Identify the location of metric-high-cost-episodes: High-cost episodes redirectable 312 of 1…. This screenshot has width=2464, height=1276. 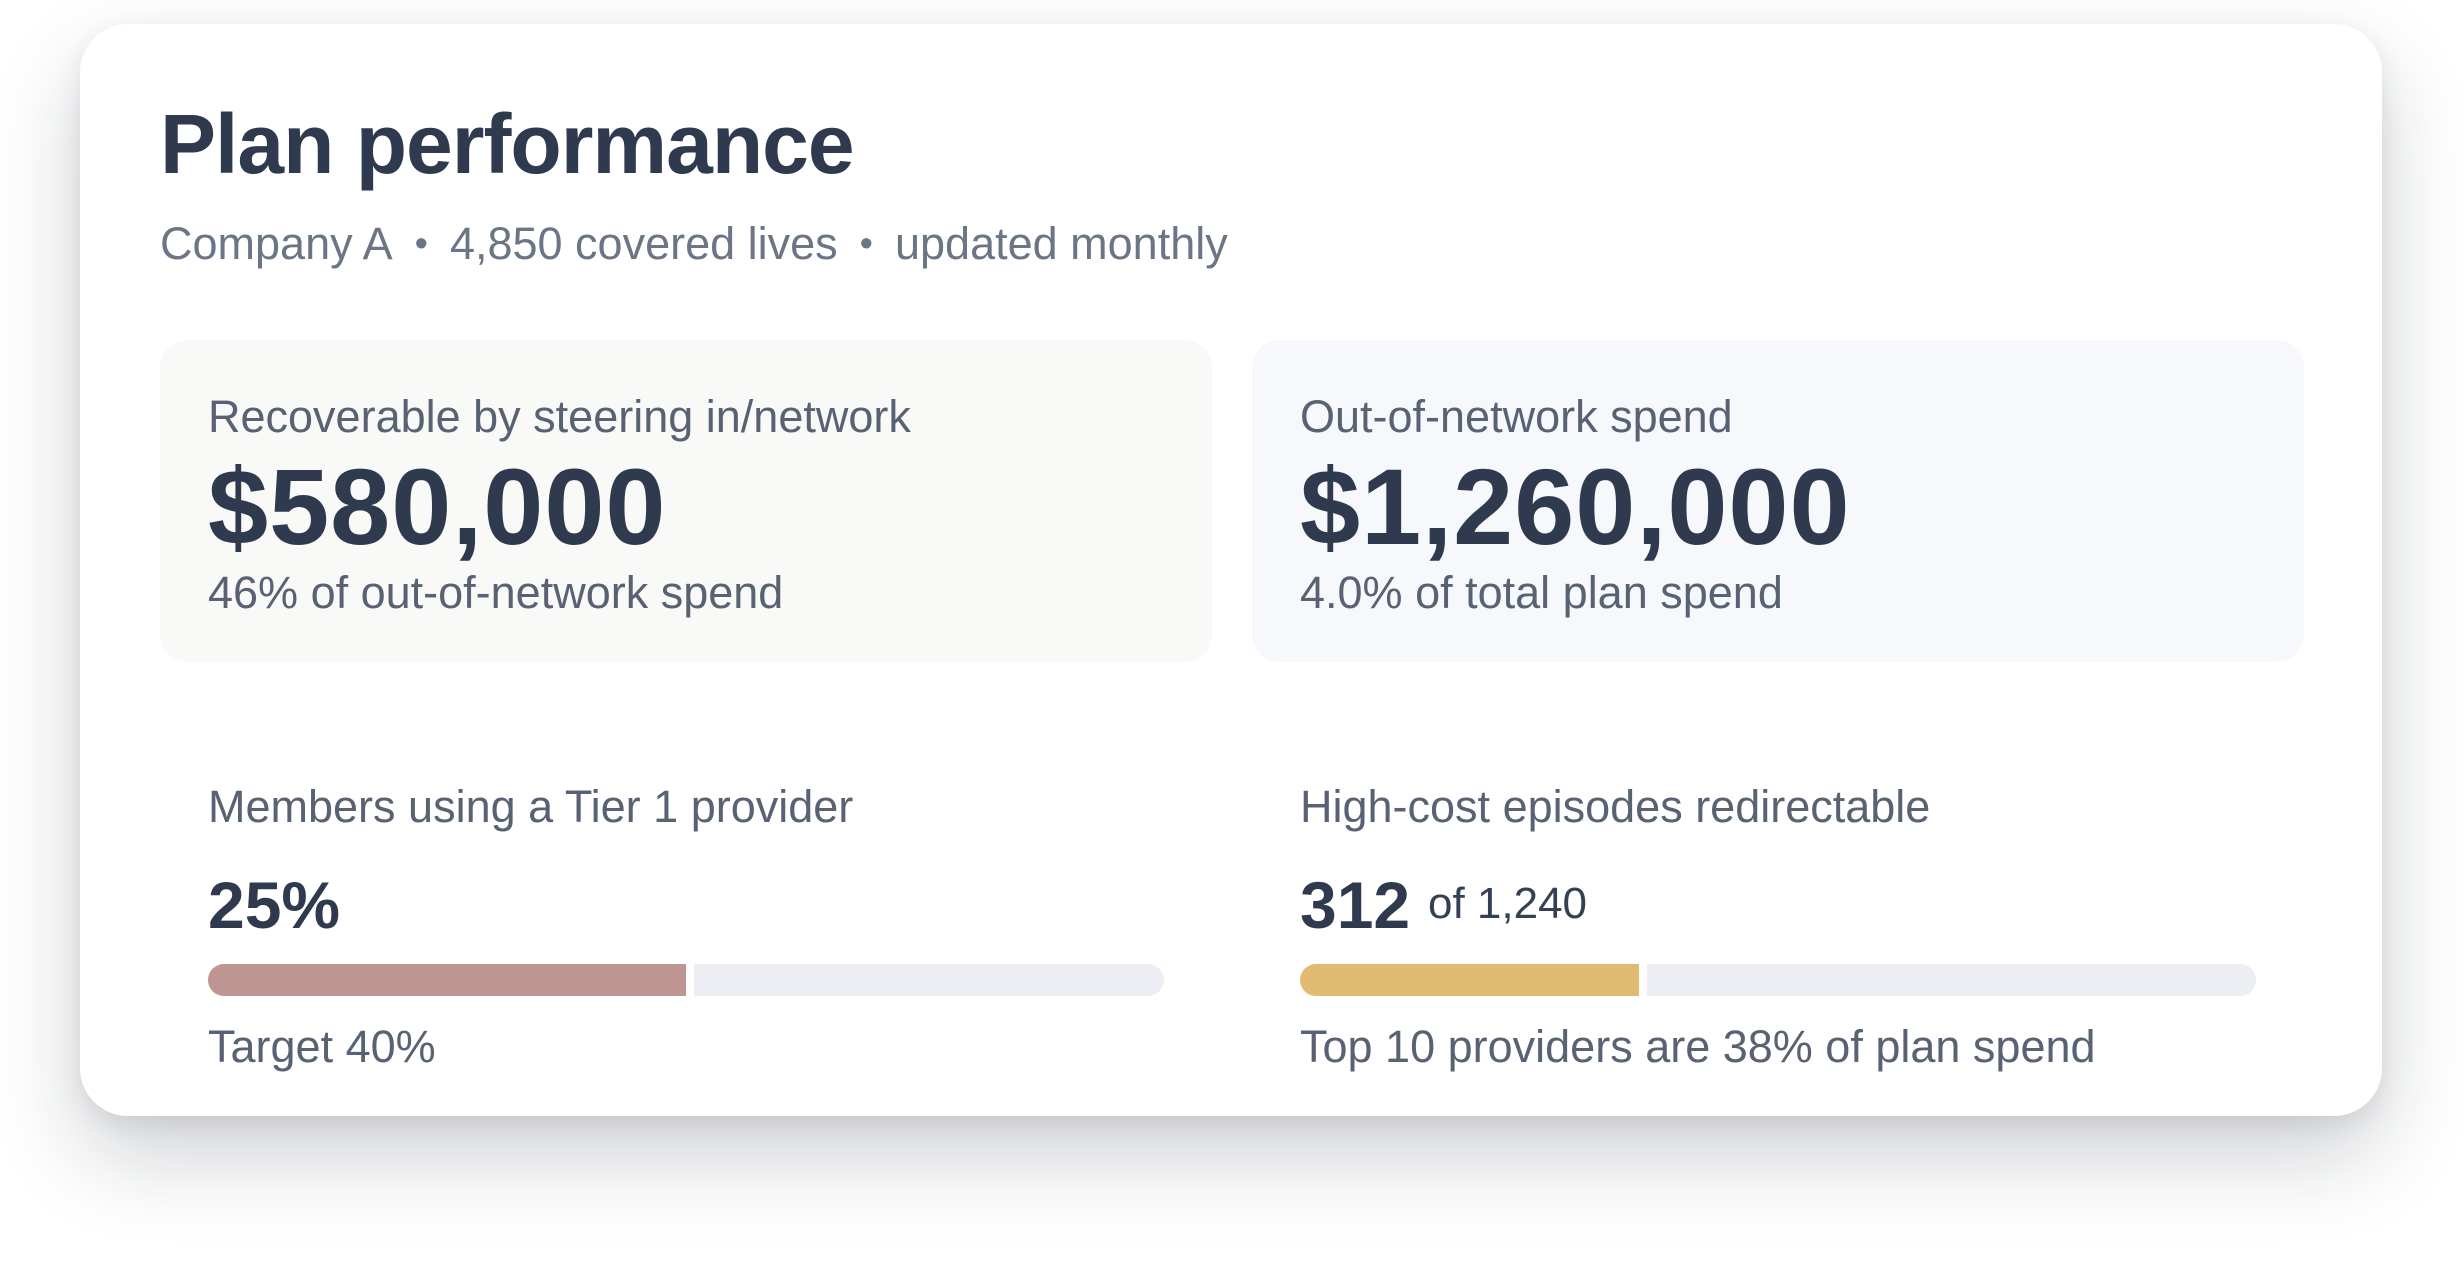
(1778, 919).